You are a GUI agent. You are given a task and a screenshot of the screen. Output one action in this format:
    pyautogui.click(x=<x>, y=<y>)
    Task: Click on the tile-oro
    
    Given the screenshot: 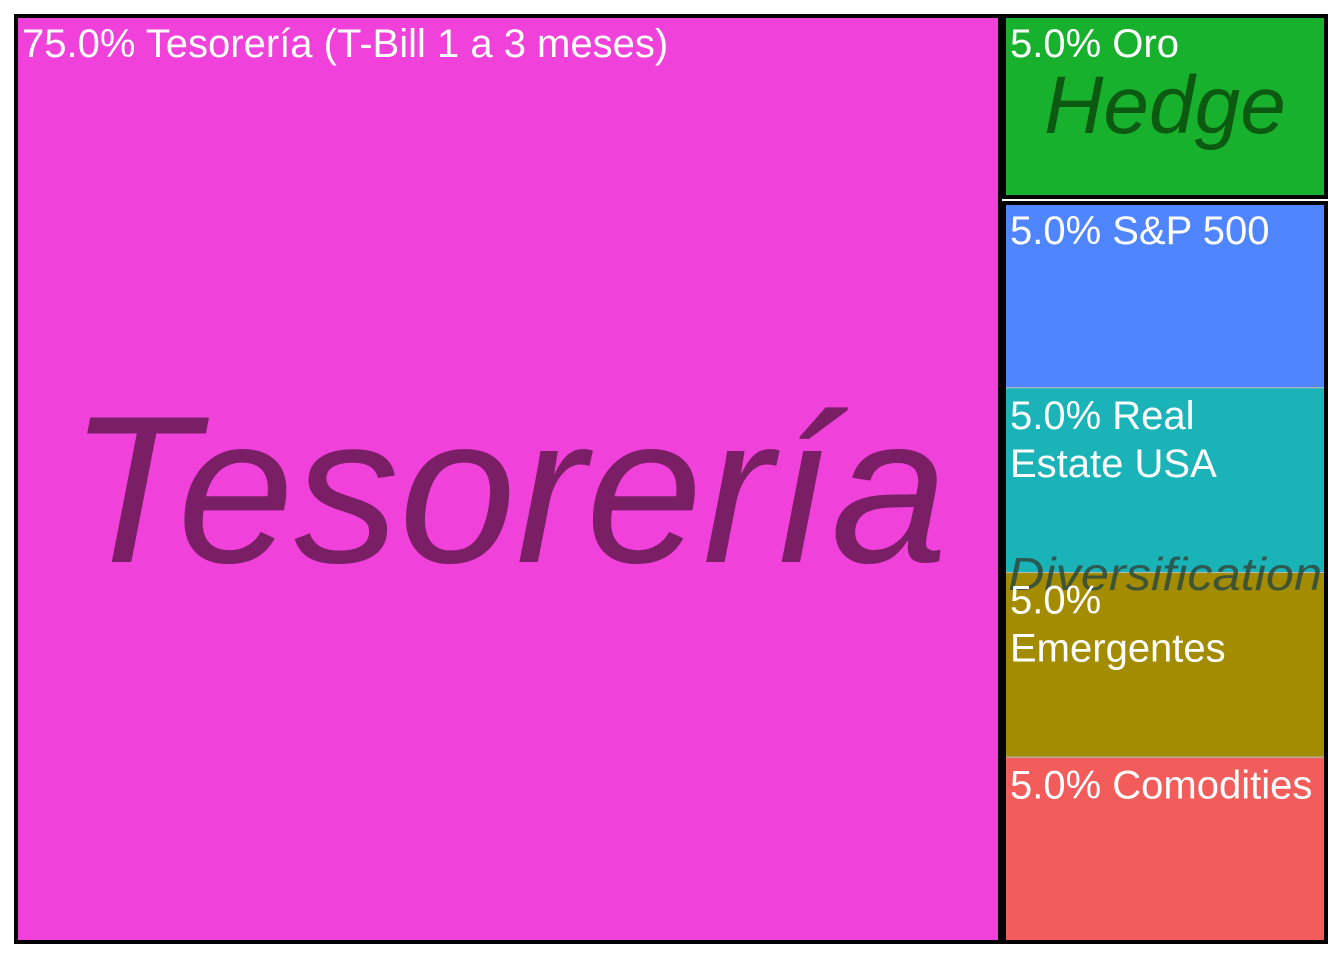 What is the action you would take?
    pyautogui.click(x=1165, y=106)
    